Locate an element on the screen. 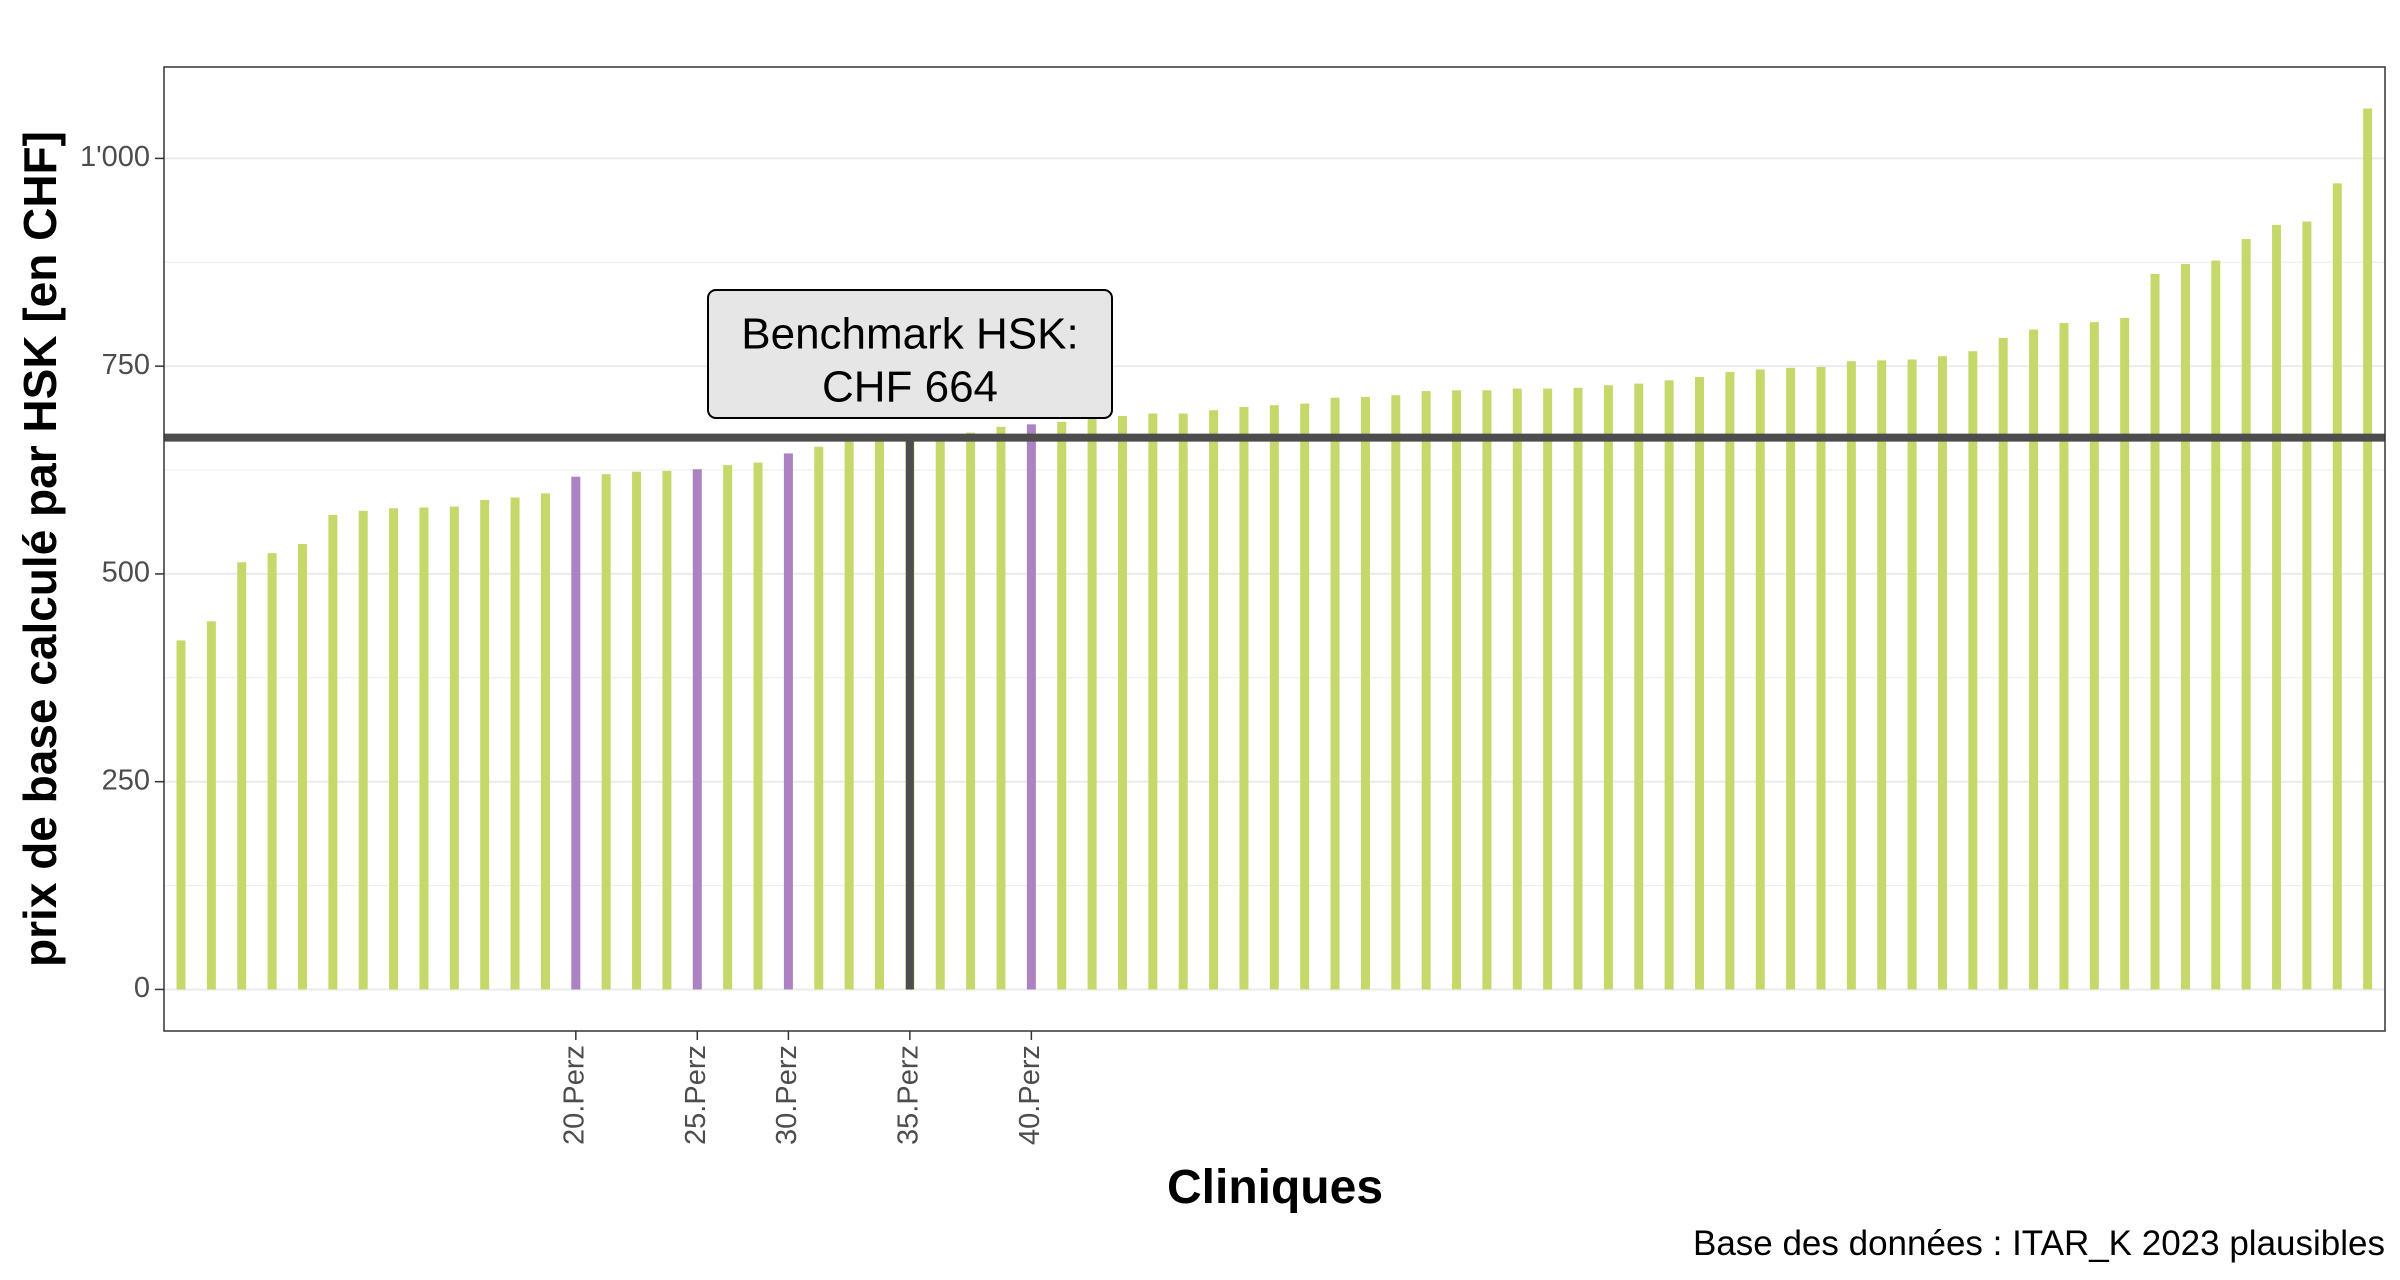 The width and height of the screenshot is (2400, 1280). y-axis-title: prix de base calculé par HSK [en CHF] is located at coordinates (40, 549).